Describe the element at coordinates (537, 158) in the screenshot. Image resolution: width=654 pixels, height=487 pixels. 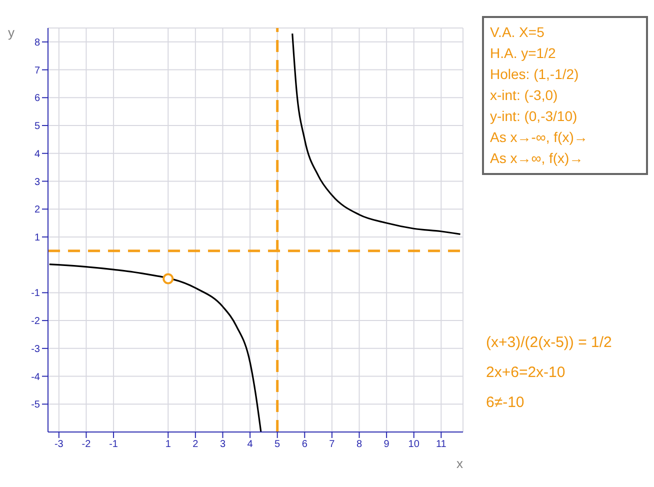
I see `text: As x→∞, f(x)→` at that location.